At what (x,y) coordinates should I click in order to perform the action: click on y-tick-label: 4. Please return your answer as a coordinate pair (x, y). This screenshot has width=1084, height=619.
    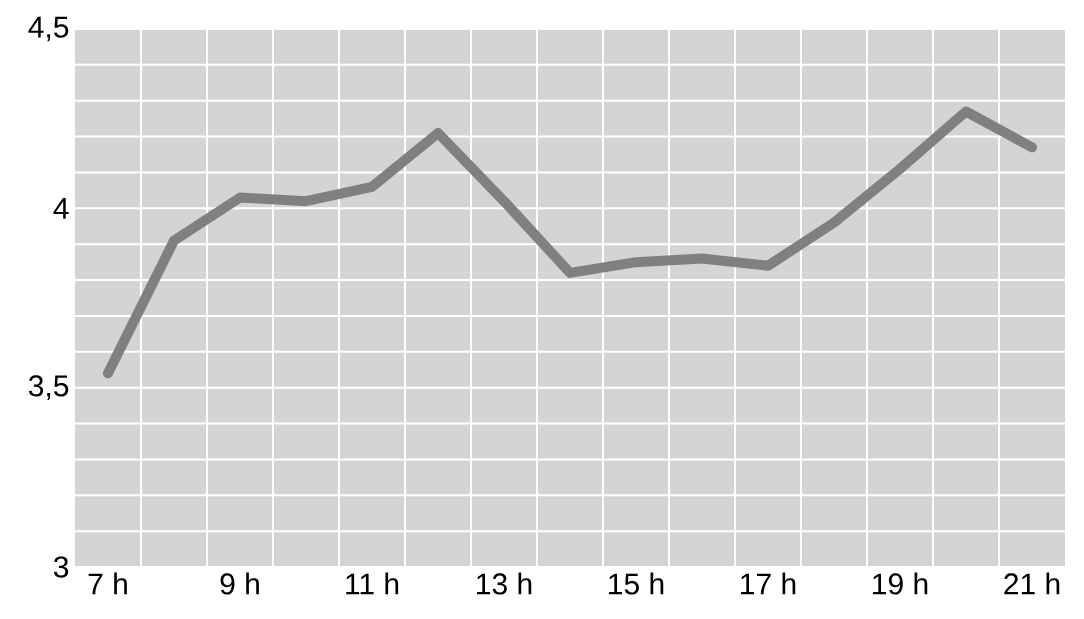
    Looking at the image, I should click on (61, 208).